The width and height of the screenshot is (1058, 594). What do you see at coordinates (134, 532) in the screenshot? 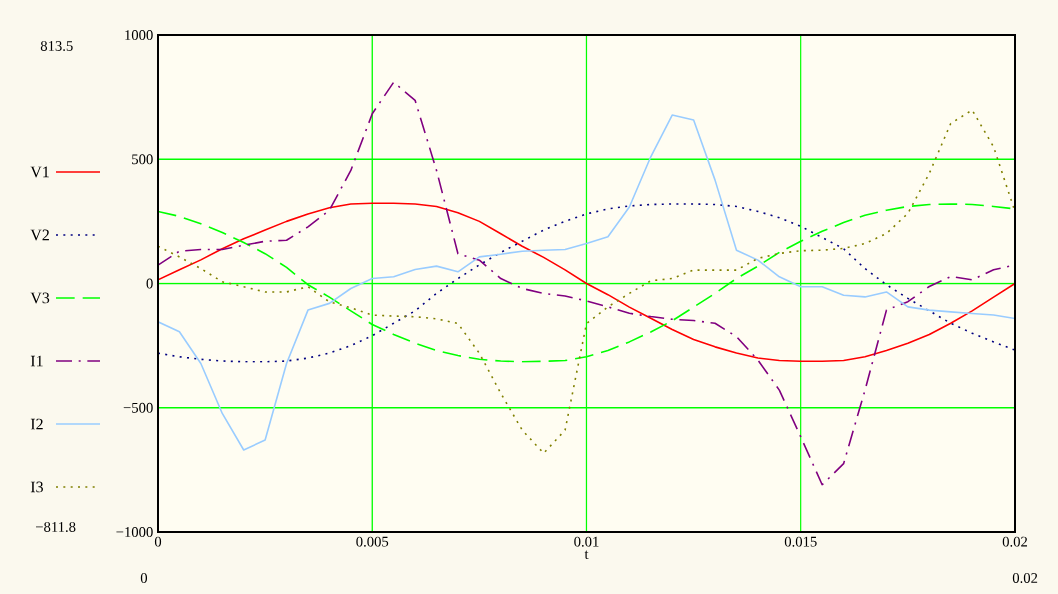
I see `y-tick-label: −1000` at bounding box center [134, 532].